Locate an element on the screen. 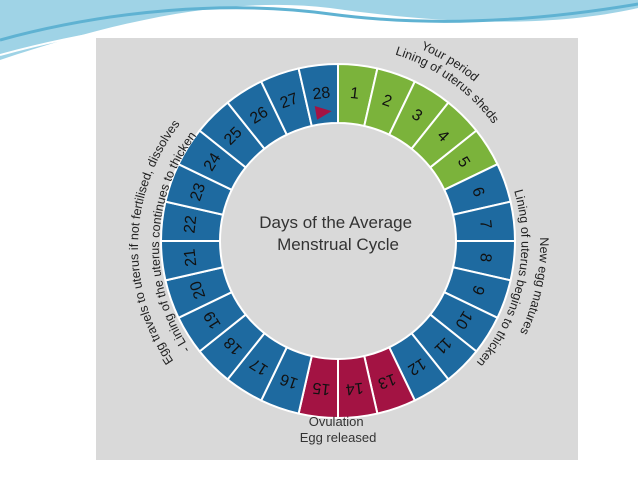 This screenshot has width=638, height=478. day-label-12: 12 is located at coordinates (417, 366).